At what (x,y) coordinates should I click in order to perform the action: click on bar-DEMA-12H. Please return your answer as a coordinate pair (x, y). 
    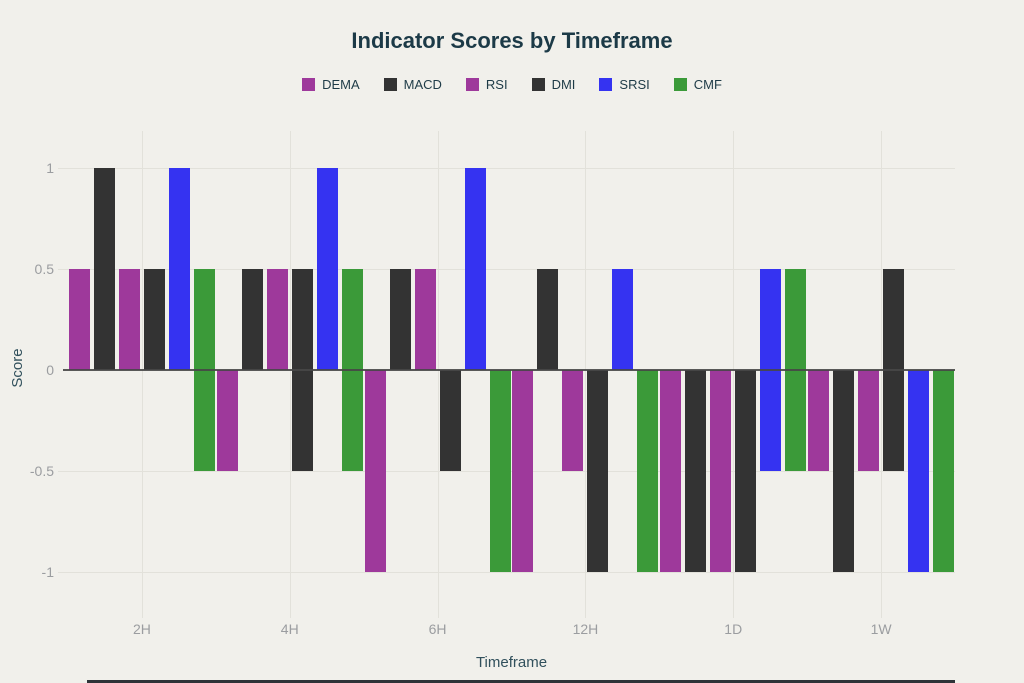
    Looking at the image, I should click on (523, 471).